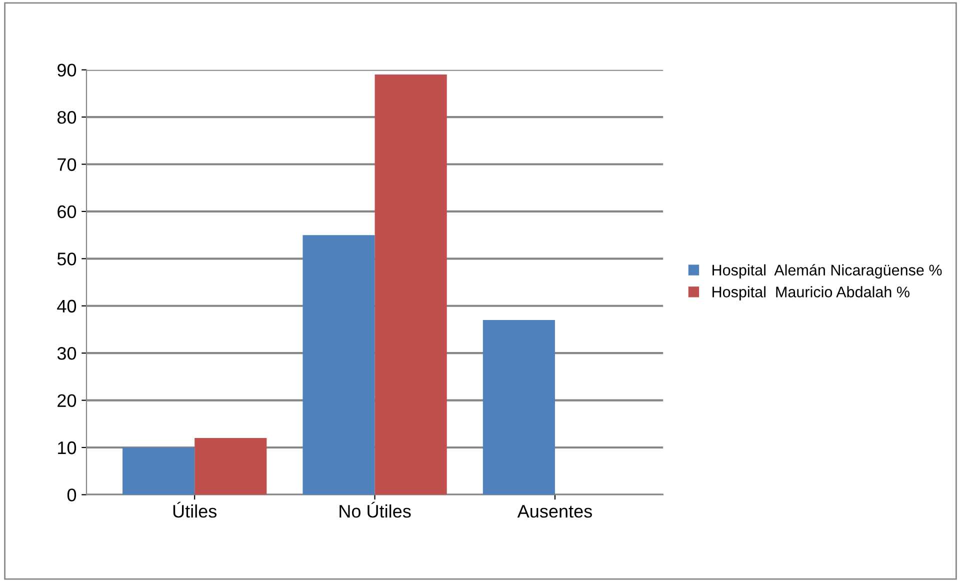 The height and width of the screenshot is (582, 961). Describe the element at coordinates (66, 353) in the screenshot. I see `y-tick-label: 30` at that location.